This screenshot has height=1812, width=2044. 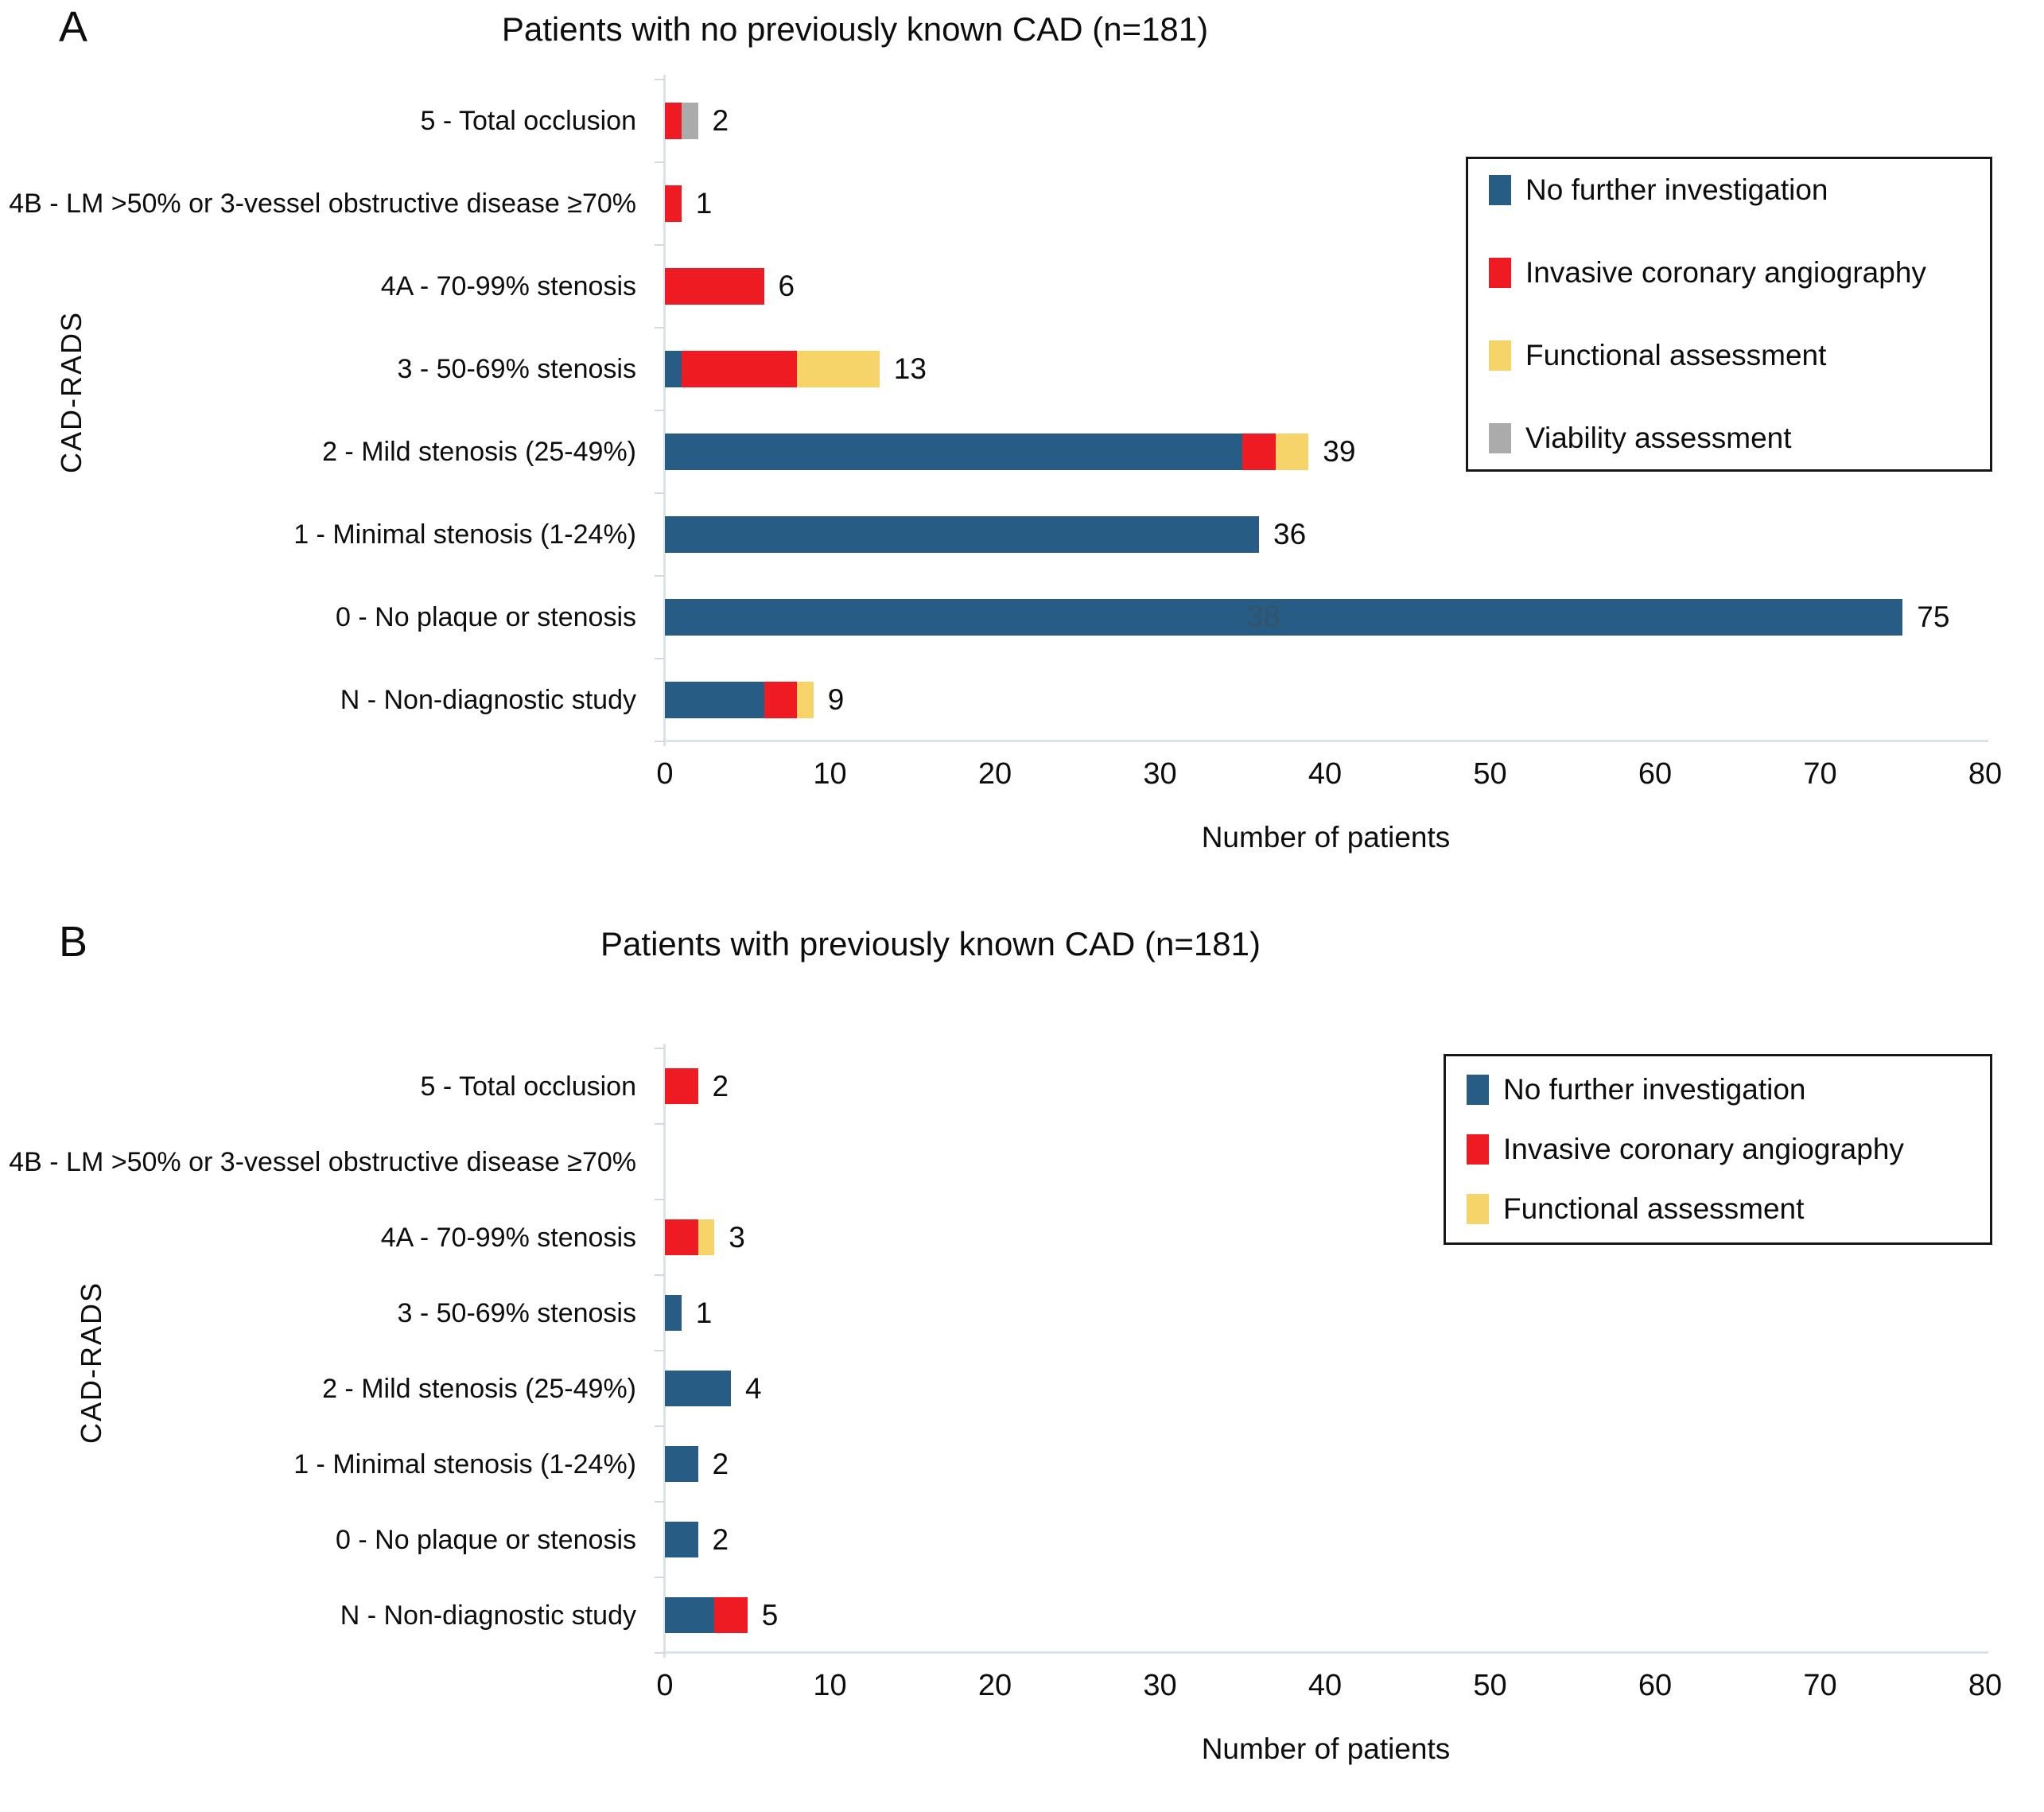 What do you see at coordinates (1022, 369) in the screenshot?
I see `bar-row: 3 - 50-69% stenosis 13` at bounding box center [1022, 369].